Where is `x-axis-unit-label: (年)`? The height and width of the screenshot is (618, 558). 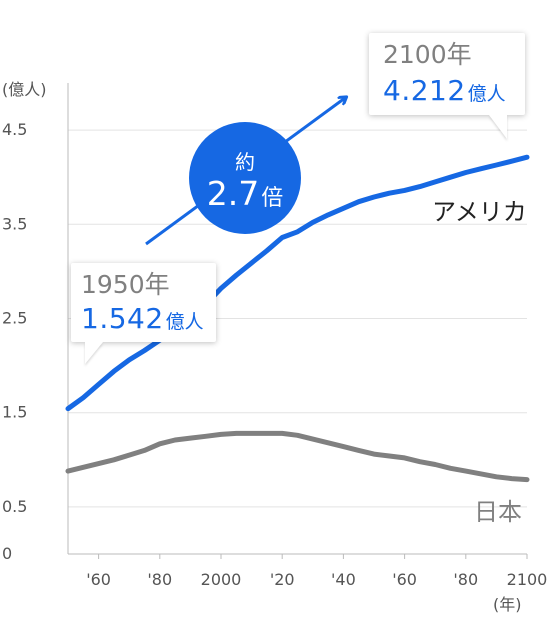 x-axis-unit-label: (年) is located at coordinates (507, 604).